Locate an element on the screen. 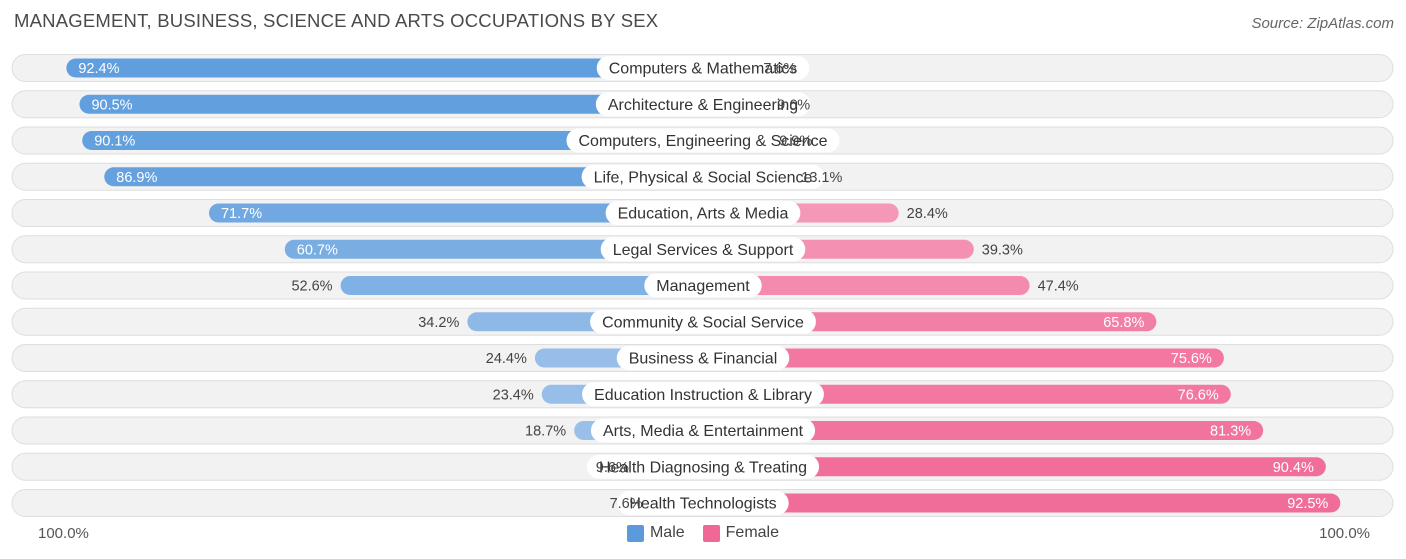 This screenshot has height=559, width=1406. value-label-male: 71.7% is located at coordinates (241, 214).